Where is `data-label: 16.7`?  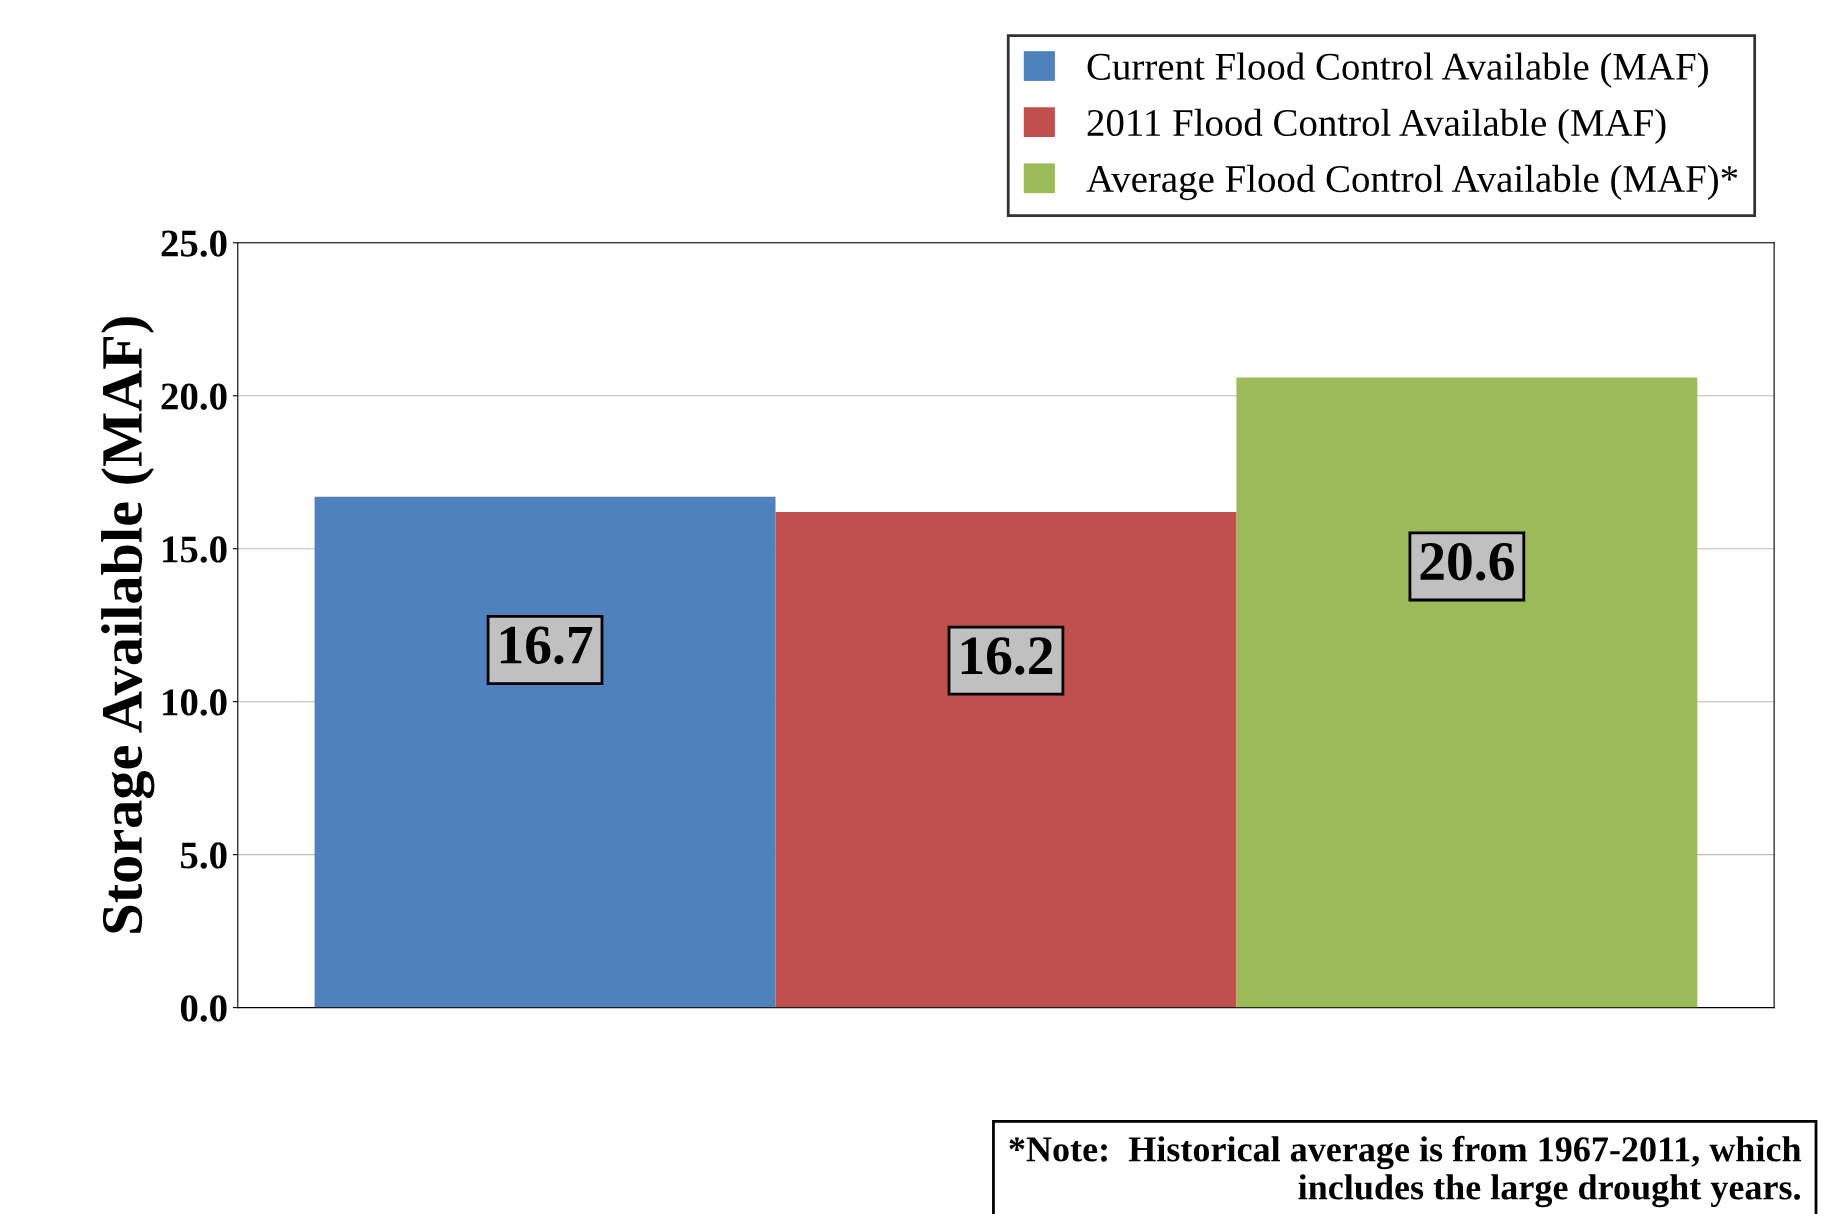
data-label: 16.7 is located at coordinates (546, 645).